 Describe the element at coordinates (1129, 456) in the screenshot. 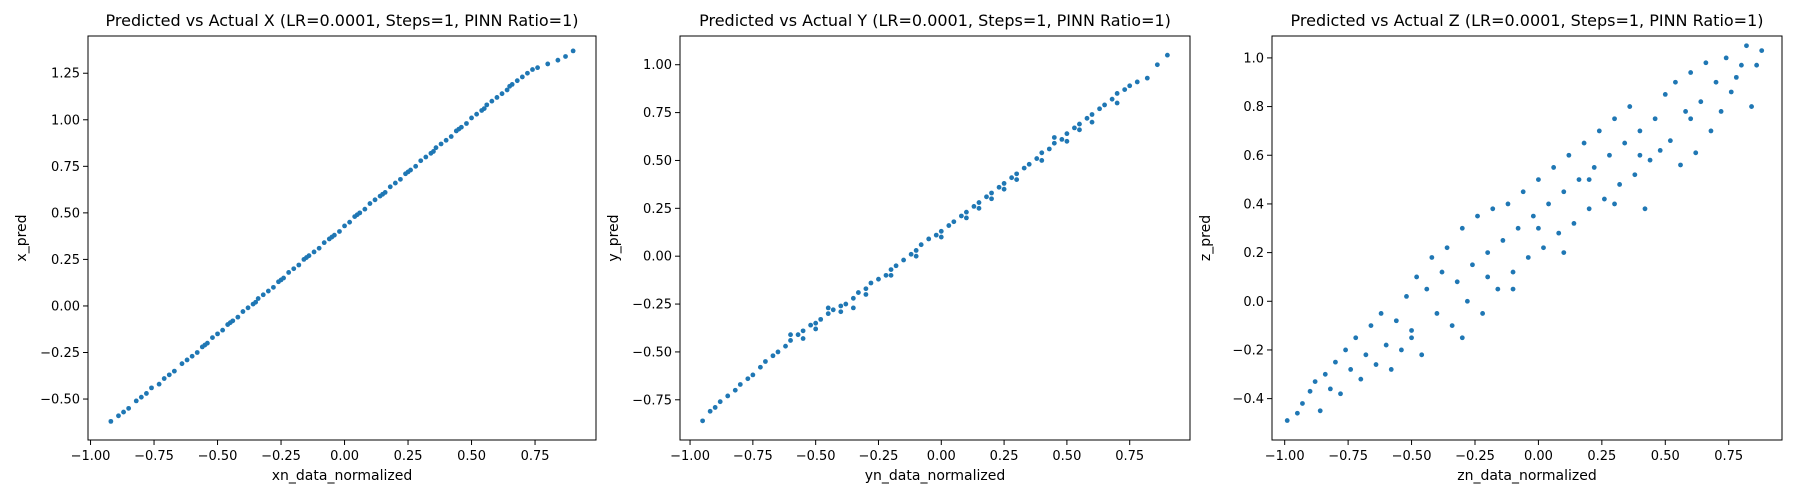

I see `x-tick-label-y-7: 0.75` at that location.